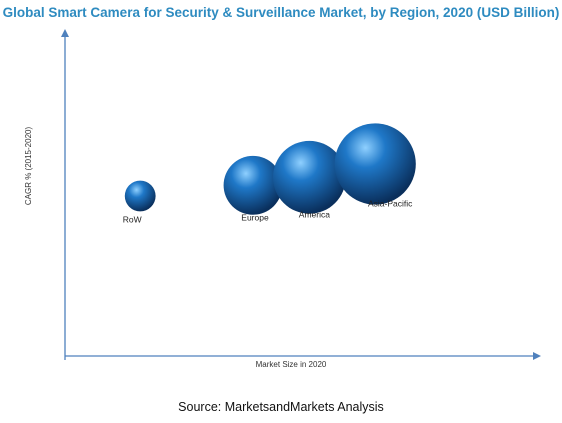 Image resolution: width=562 pixels, height=423 pixels. What do you see at coordinates (390, 204) in the screenshot?
I see `bubble-label-asia-pacific: Asia-Pacific` at bounding box center [390, 204].